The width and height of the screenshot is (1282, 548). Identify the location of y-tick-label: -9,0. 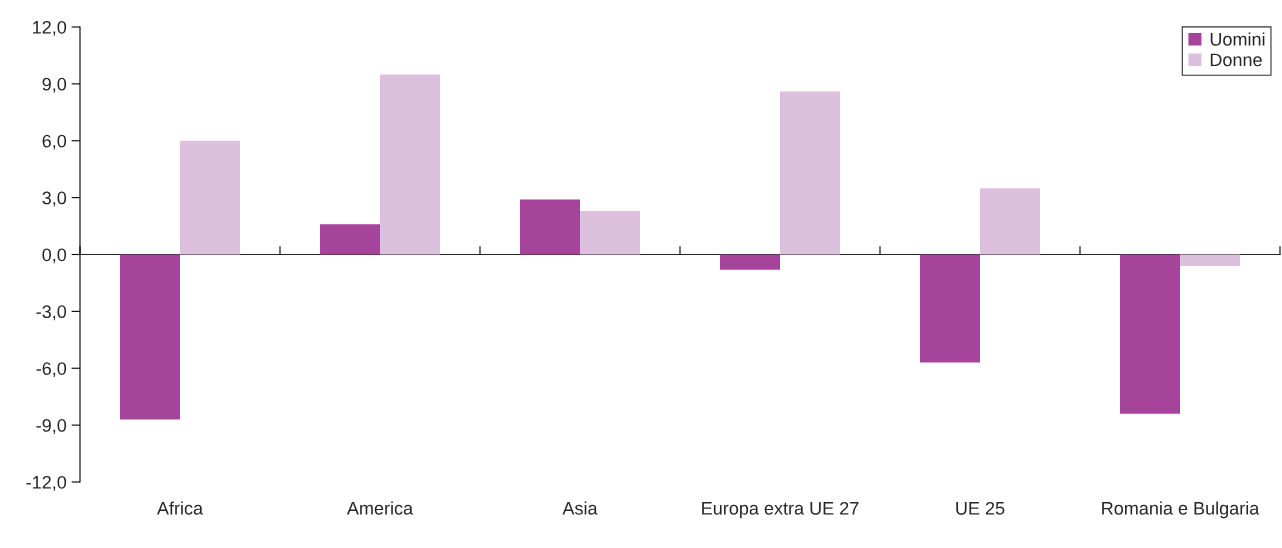
(51, 426).